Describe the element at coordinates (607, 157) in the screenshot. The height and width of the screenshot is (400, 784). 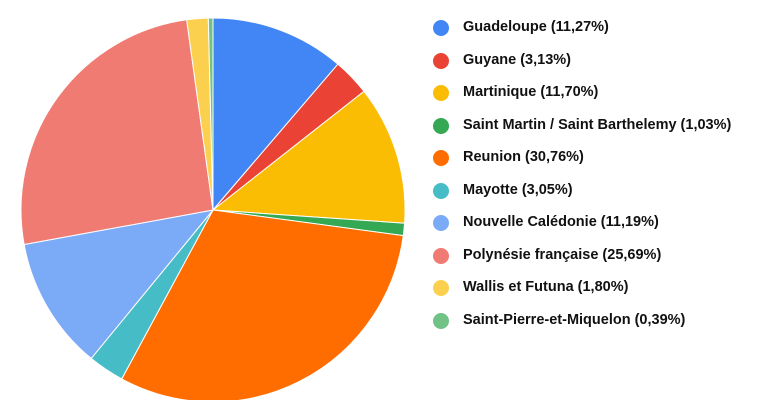
I see `legend-item: Reunion (30,76%)` at that location.